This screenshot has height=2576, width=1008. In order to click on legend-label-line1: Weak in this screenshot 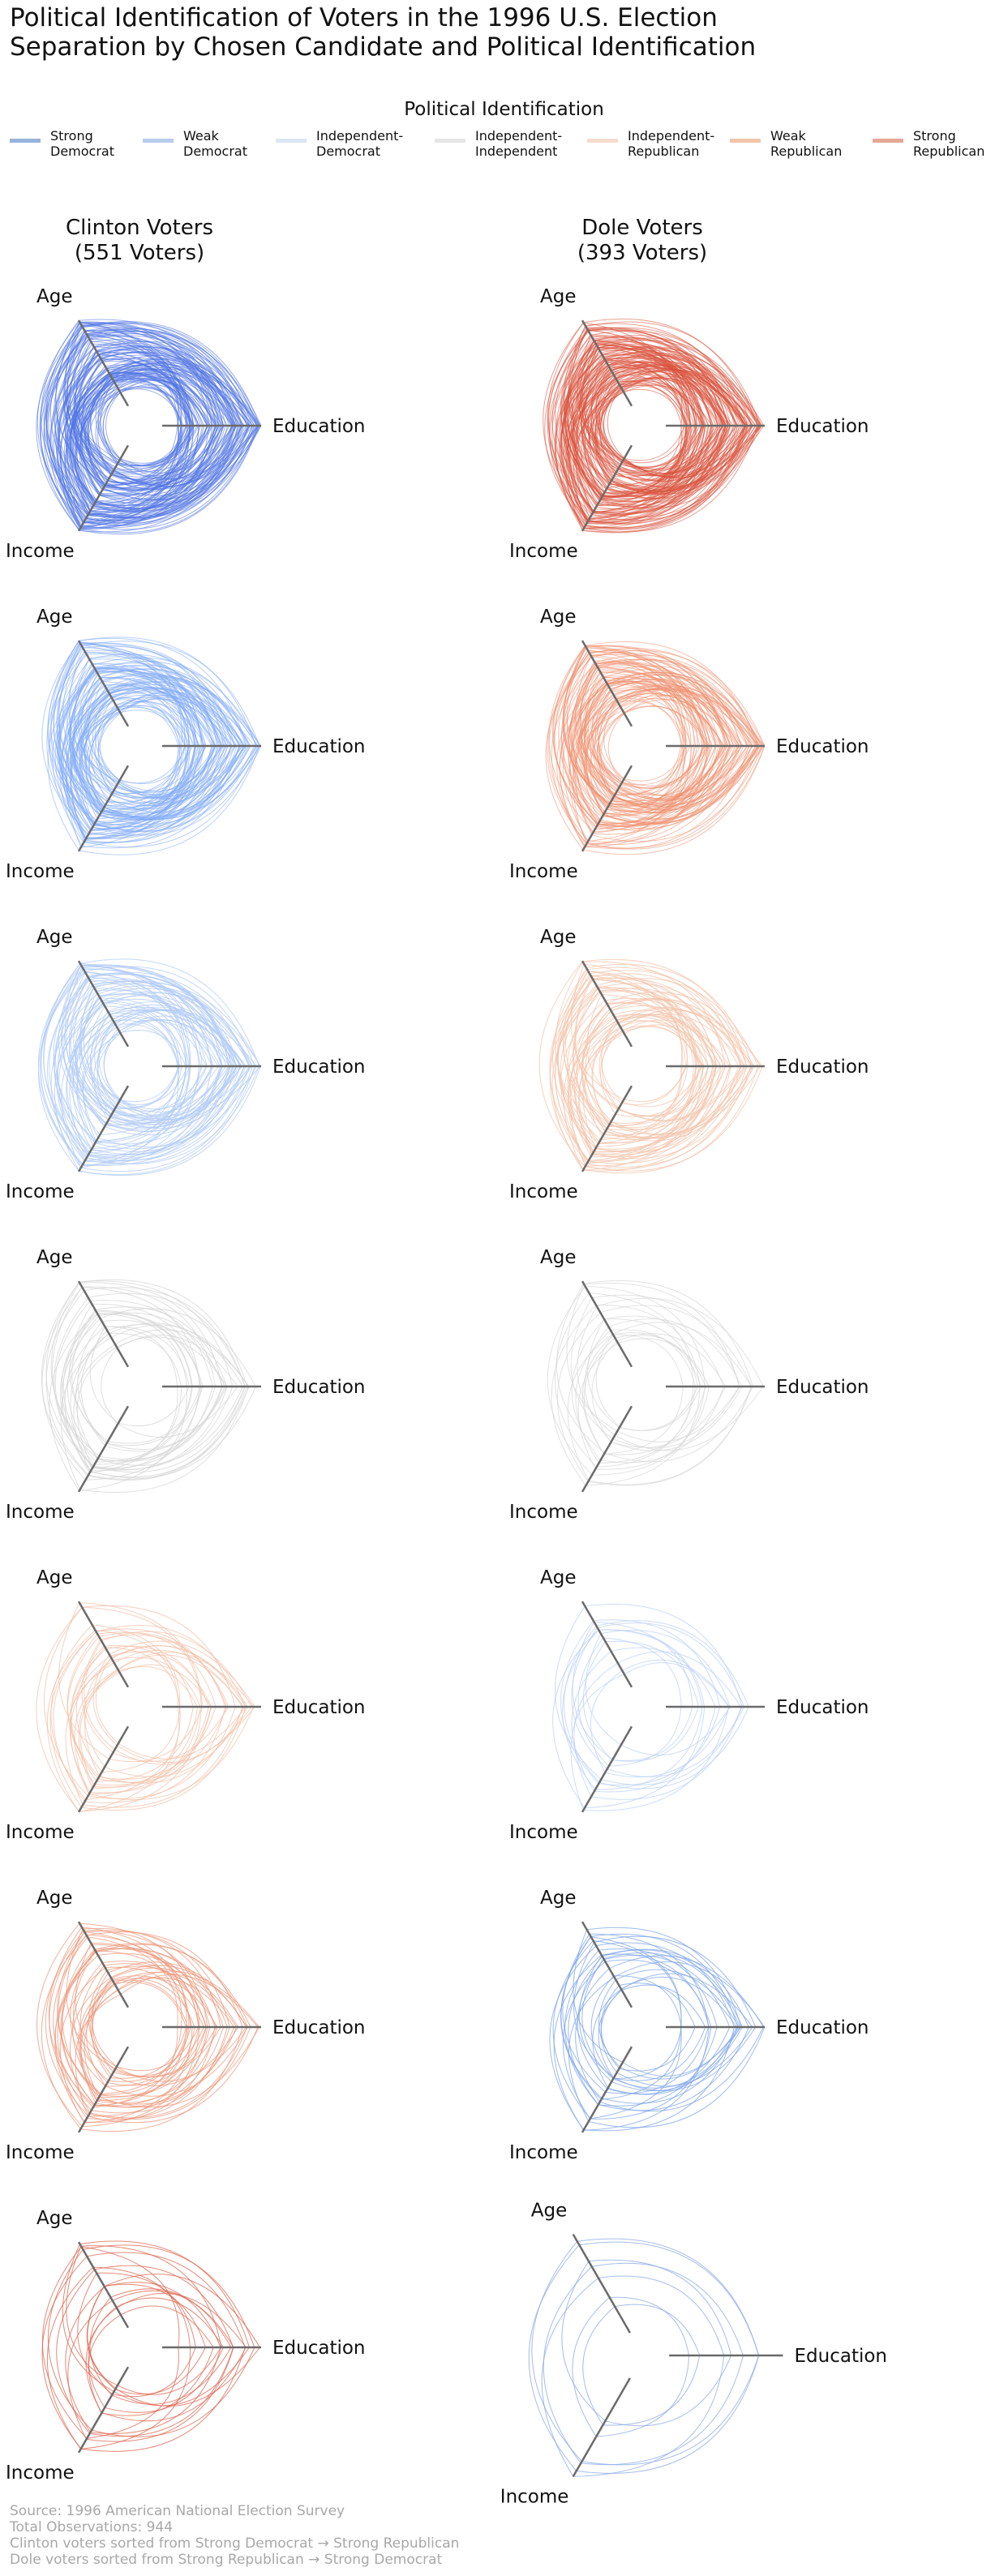, I will do `click(201, 136)`.